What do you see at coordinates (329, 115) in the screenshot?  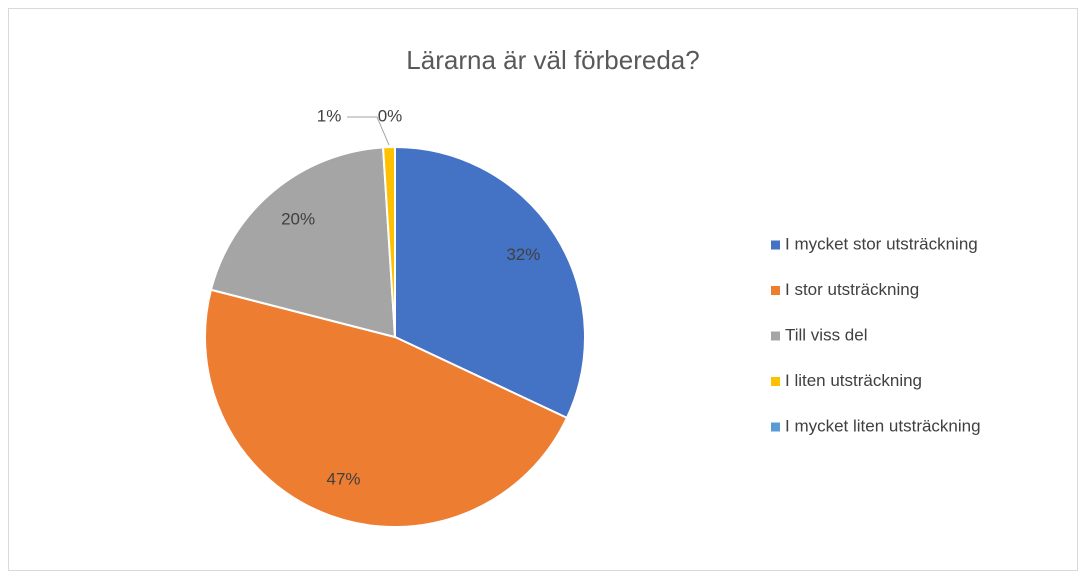 I see `data-label: 1%` at bounding box center [329, 115].